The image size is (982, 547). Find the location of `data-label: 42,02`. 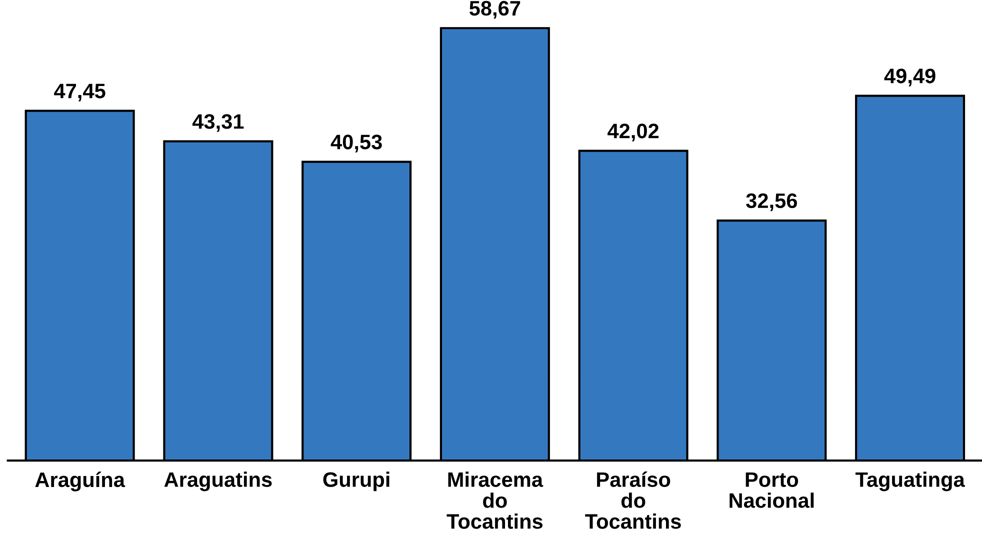

data-label: 42,02 is located at coordinates (633, 133).